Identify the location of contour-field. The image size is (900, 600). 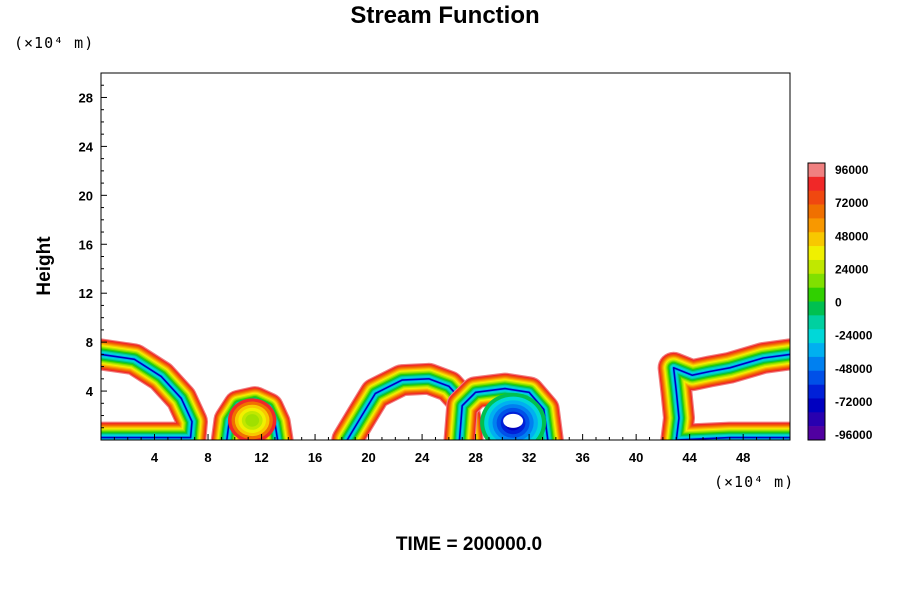
(445, 389).